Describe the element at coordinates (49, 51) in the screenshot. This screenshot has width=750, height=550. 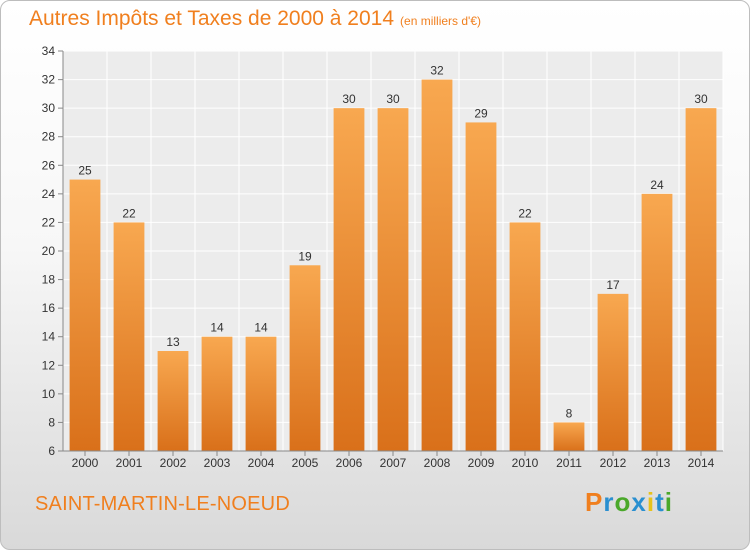
I see `y-tick-label: 34` at that location.